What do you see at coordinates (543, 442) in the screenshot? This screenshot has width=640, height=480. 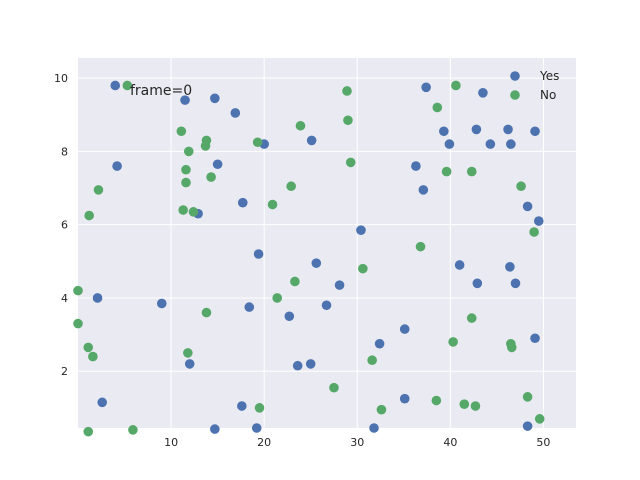 I see `x-tick-label: 50` at bounding box center [543, 442].